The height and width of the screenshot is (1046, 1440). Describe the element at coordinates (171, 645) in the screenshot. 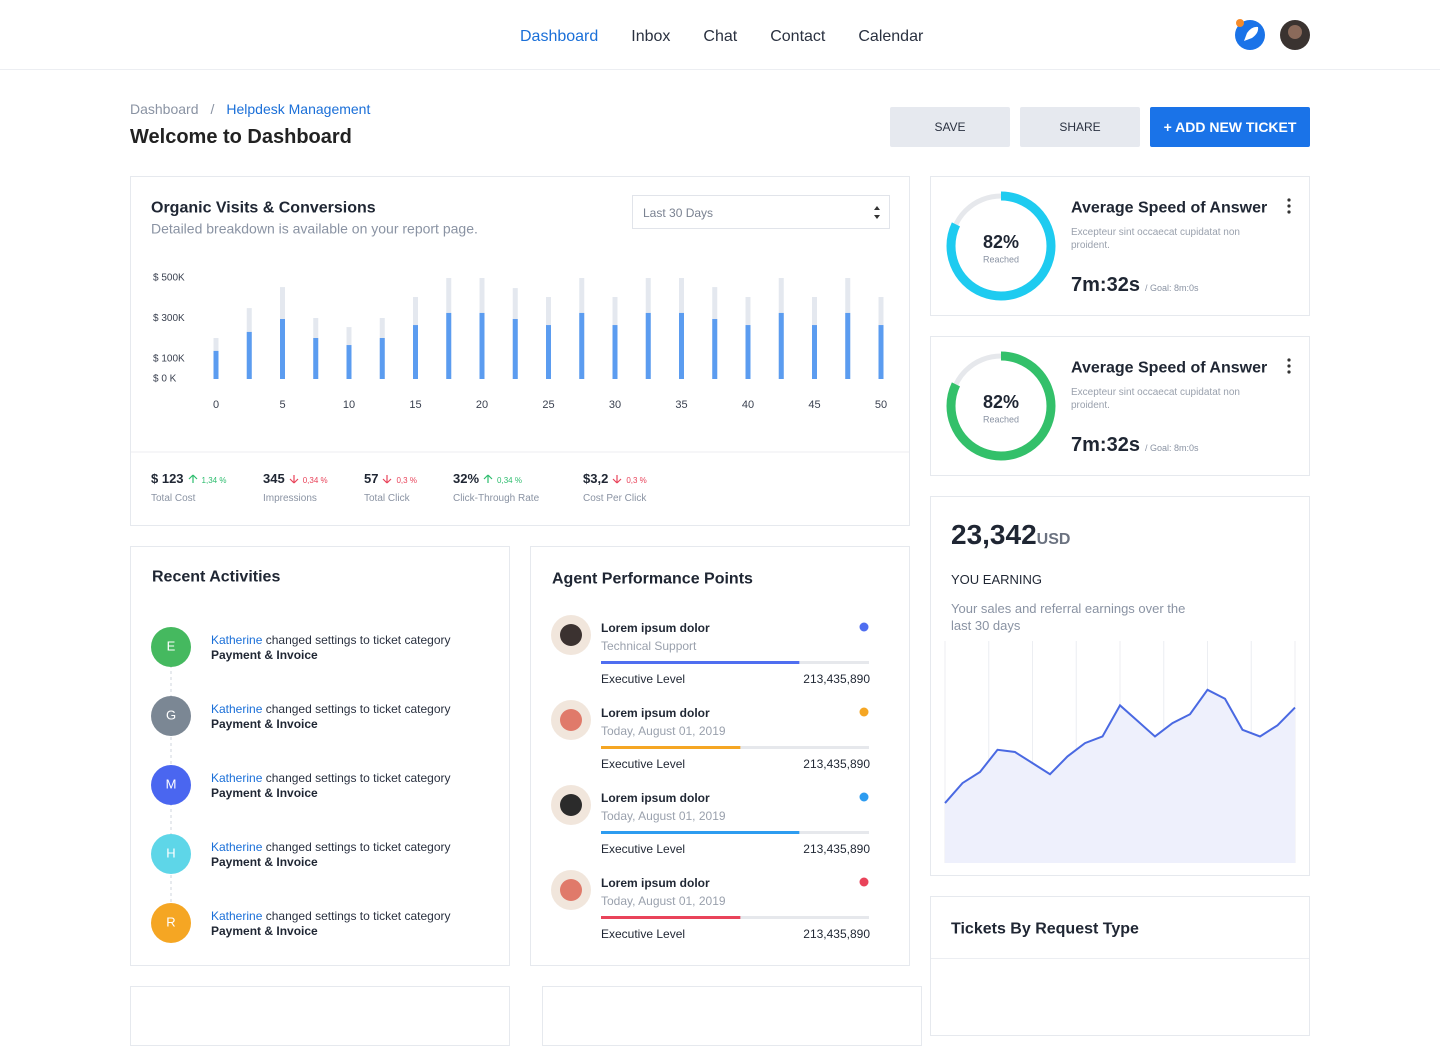

I see `activity-initial: E` at that location.